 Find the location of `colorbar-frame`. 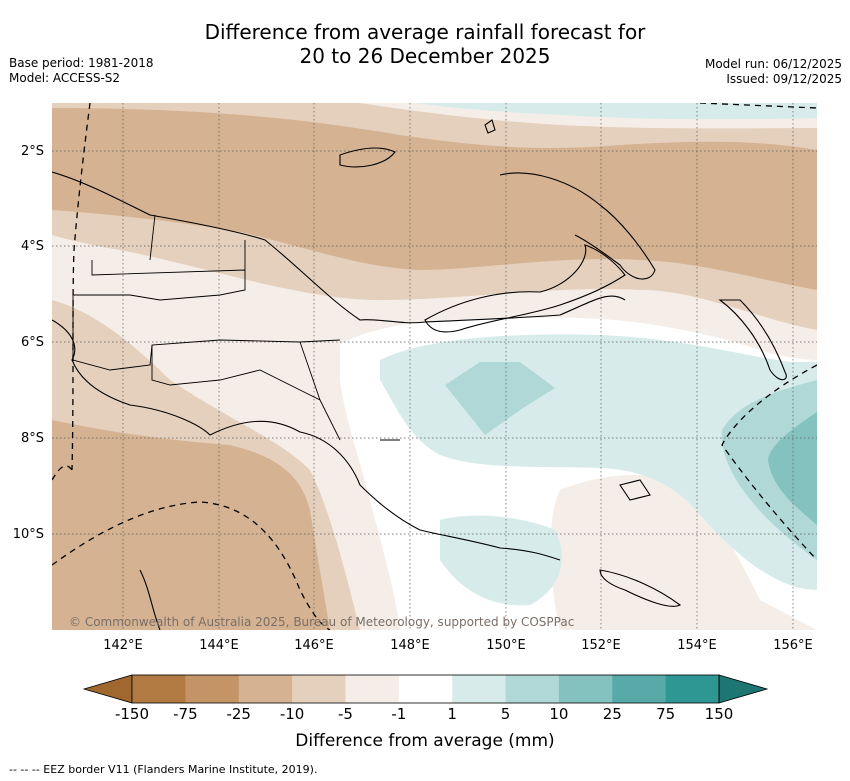

colorbar-frame is located at coordinates (425, 689).